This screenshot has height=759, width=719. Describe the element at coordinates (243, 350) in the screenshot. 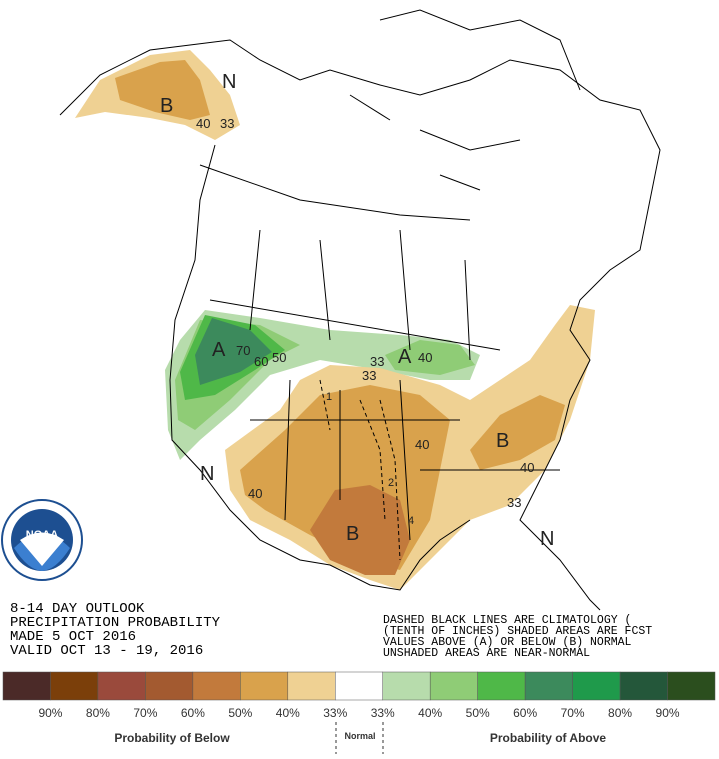

I see `map-label: 70` at that location.